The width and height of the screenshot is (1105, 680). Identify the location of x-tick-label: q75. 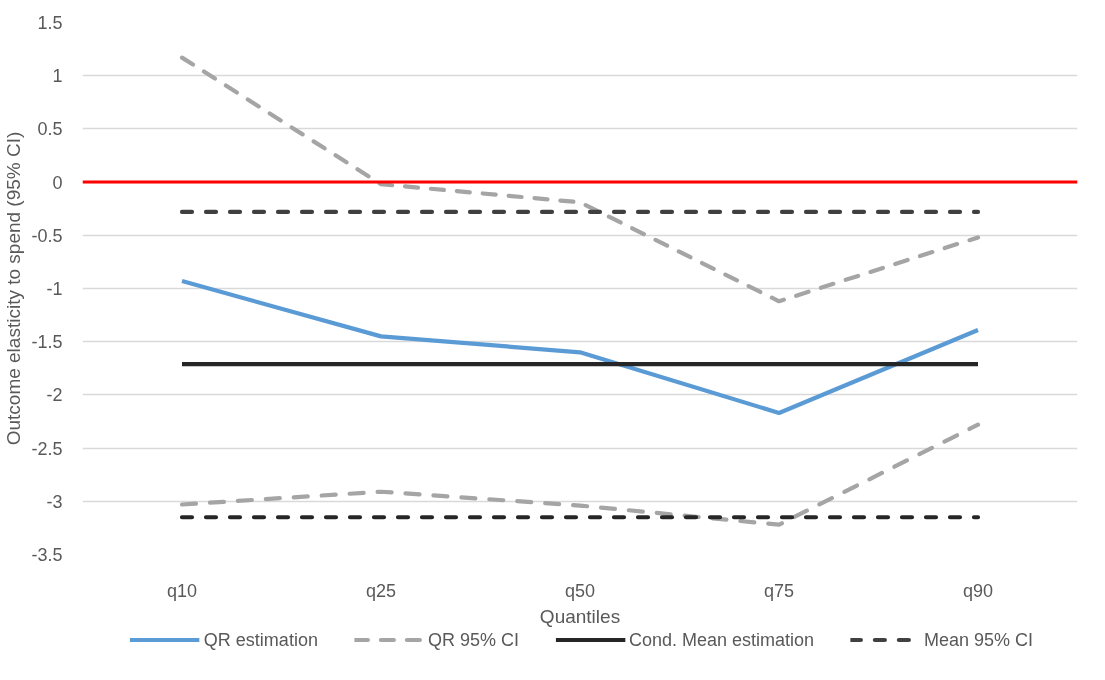
(779, 590).